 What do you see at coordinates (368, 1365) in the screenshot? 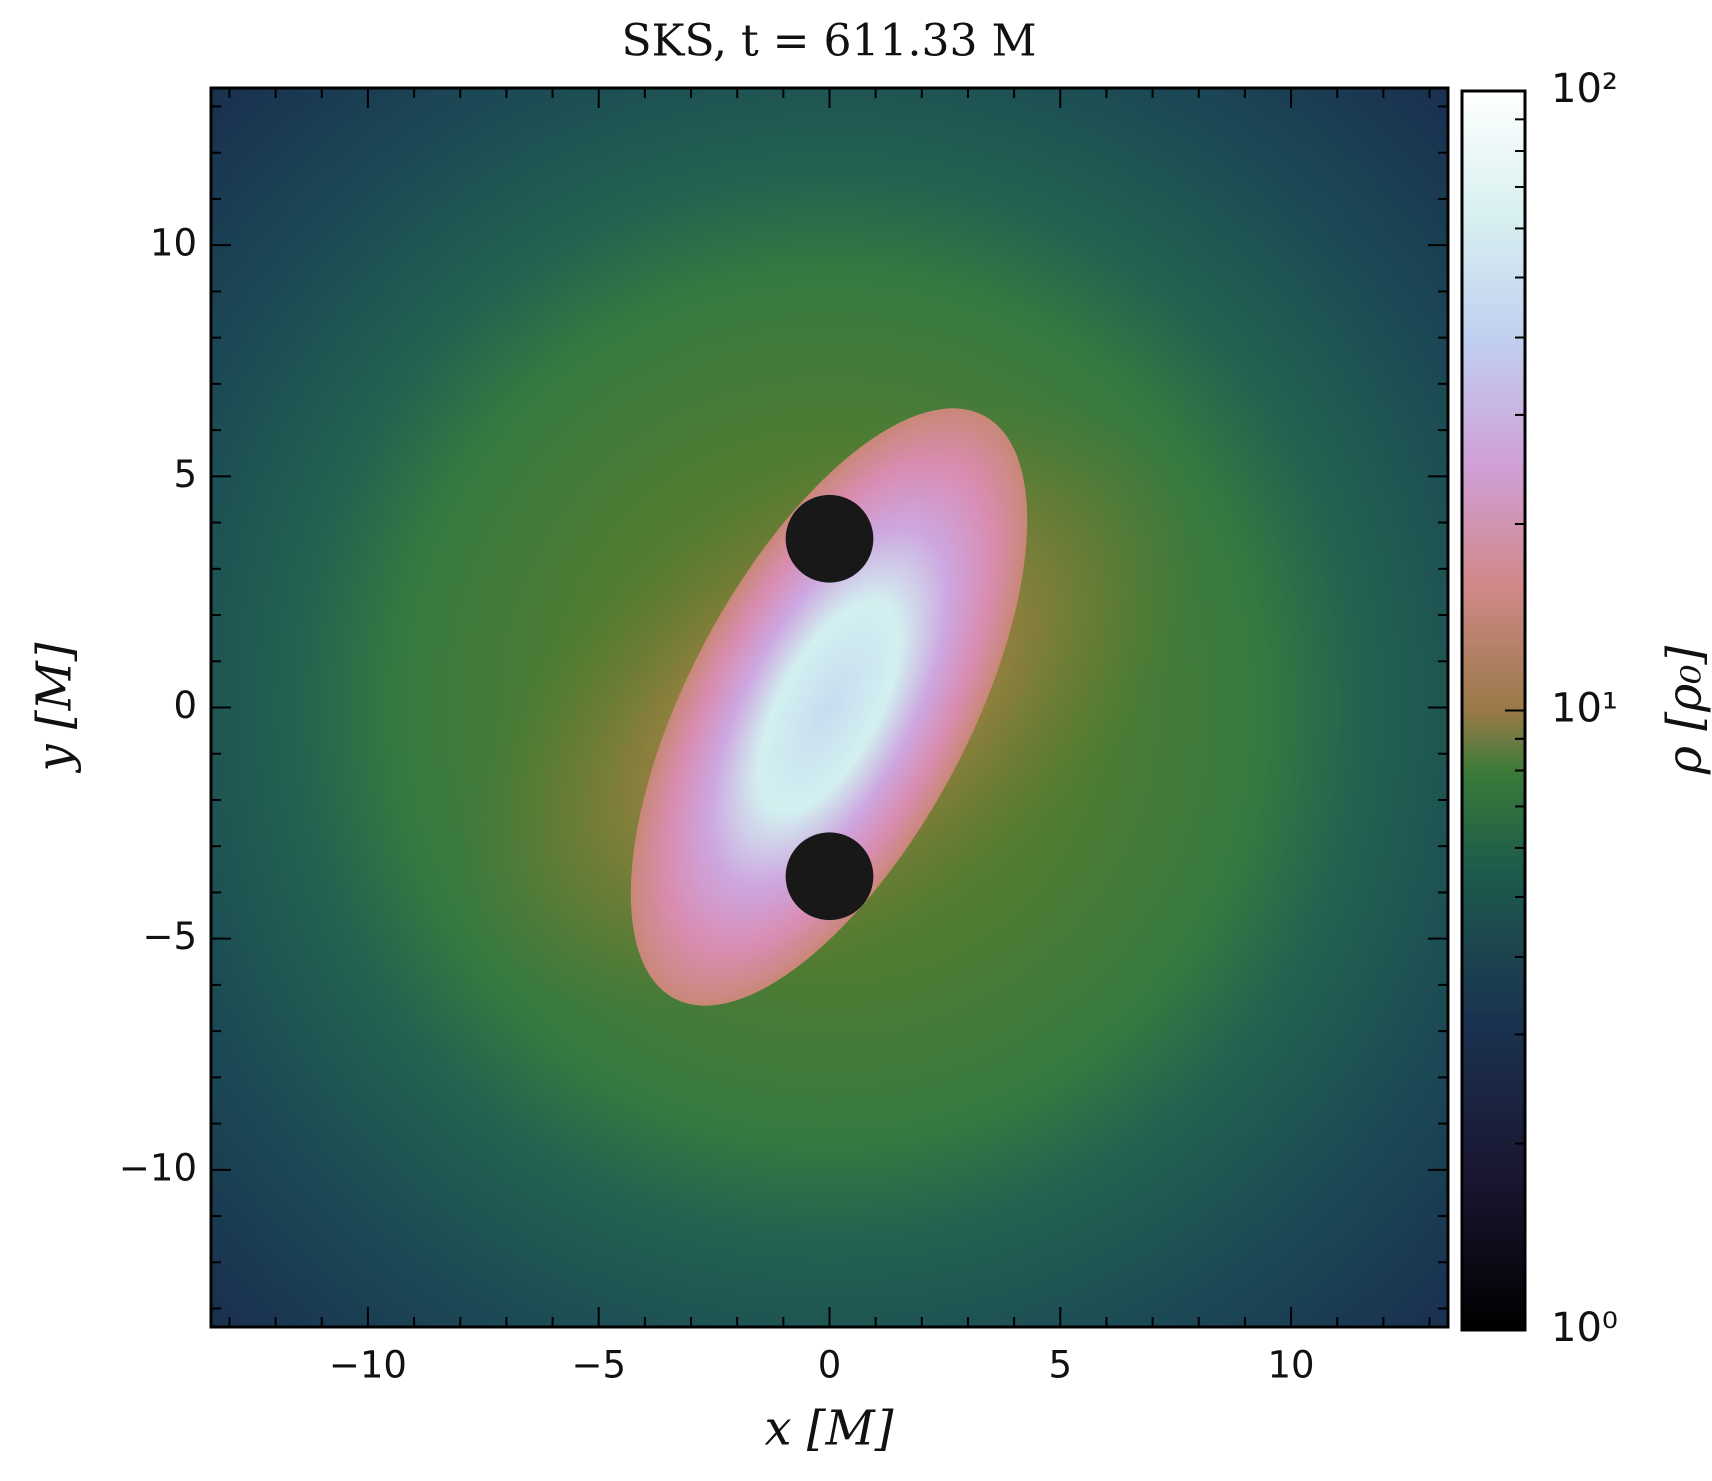
I see `x-tick-label: −10` at bounding box center [368, 1365].